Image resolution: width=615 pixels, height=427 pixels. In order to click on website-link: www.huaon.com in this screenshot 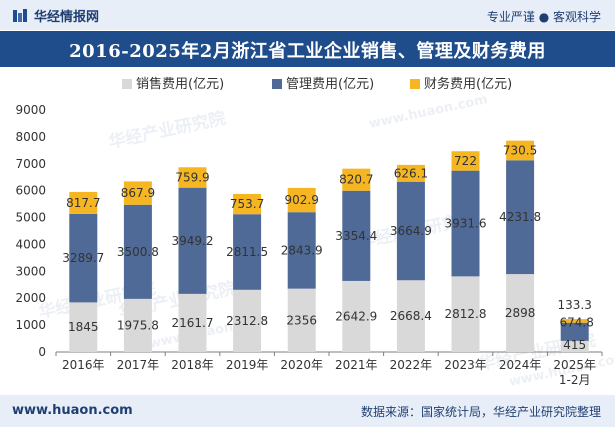, I will do `click(72, 410)`.